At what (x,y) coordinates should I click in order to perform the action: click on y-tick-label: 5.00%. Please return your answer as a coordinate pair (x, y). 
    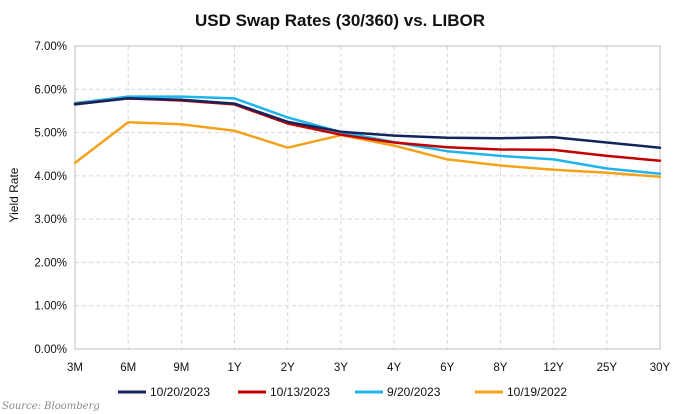
    Looking at the image, I should click on (50, 134).